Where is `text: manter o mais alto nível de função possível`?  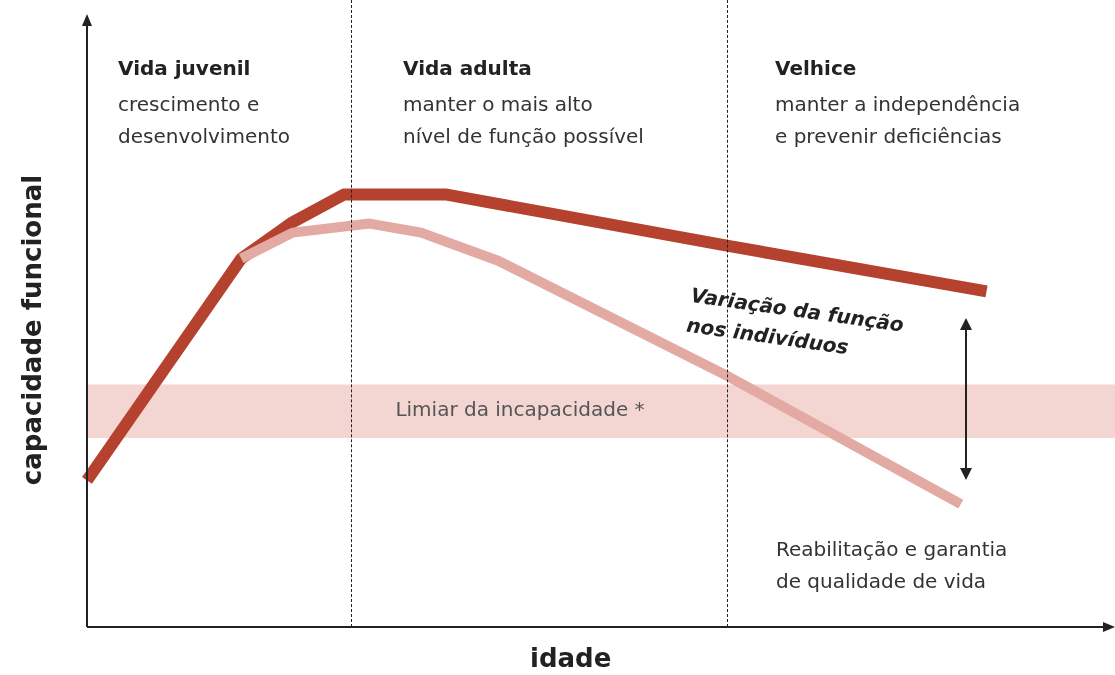
text: manter o mais alto nível de função possível is located at coordinates (523, 120).